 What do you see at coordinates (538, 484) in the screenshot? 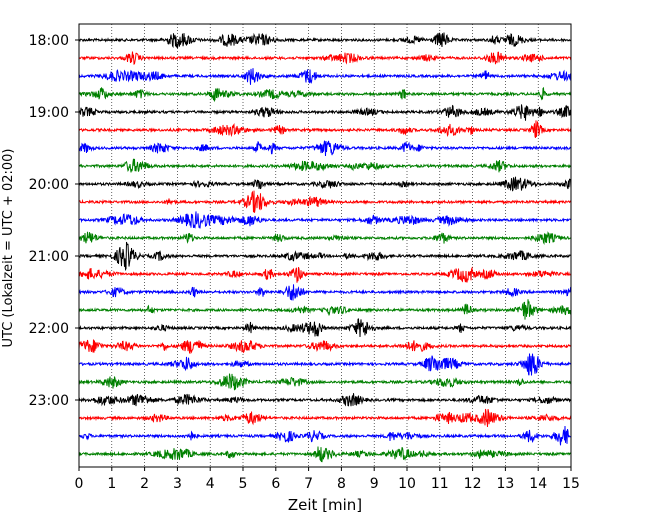
I see `x-tick-label-14: 14` at bounding box center [538, 484].